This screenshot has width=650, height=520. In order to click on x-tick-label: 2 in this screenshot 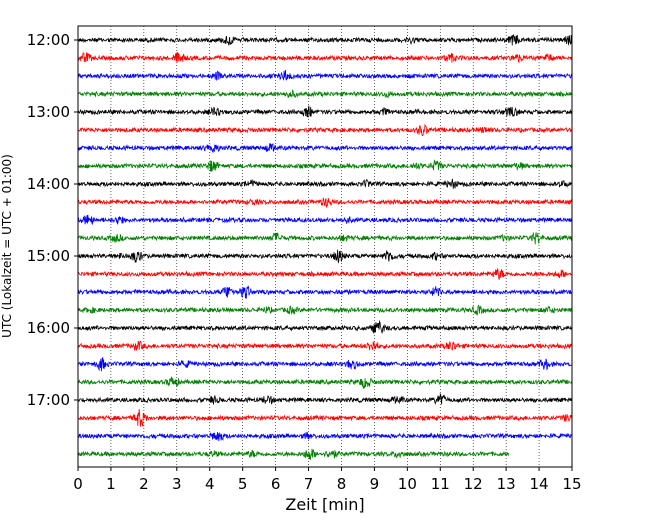, I will do `click(144, 484)`.